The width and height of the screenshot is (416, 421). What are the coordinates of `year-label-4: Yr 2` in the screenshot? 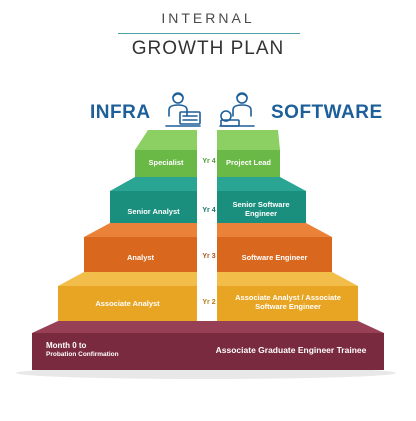 It's located at (209, 302).